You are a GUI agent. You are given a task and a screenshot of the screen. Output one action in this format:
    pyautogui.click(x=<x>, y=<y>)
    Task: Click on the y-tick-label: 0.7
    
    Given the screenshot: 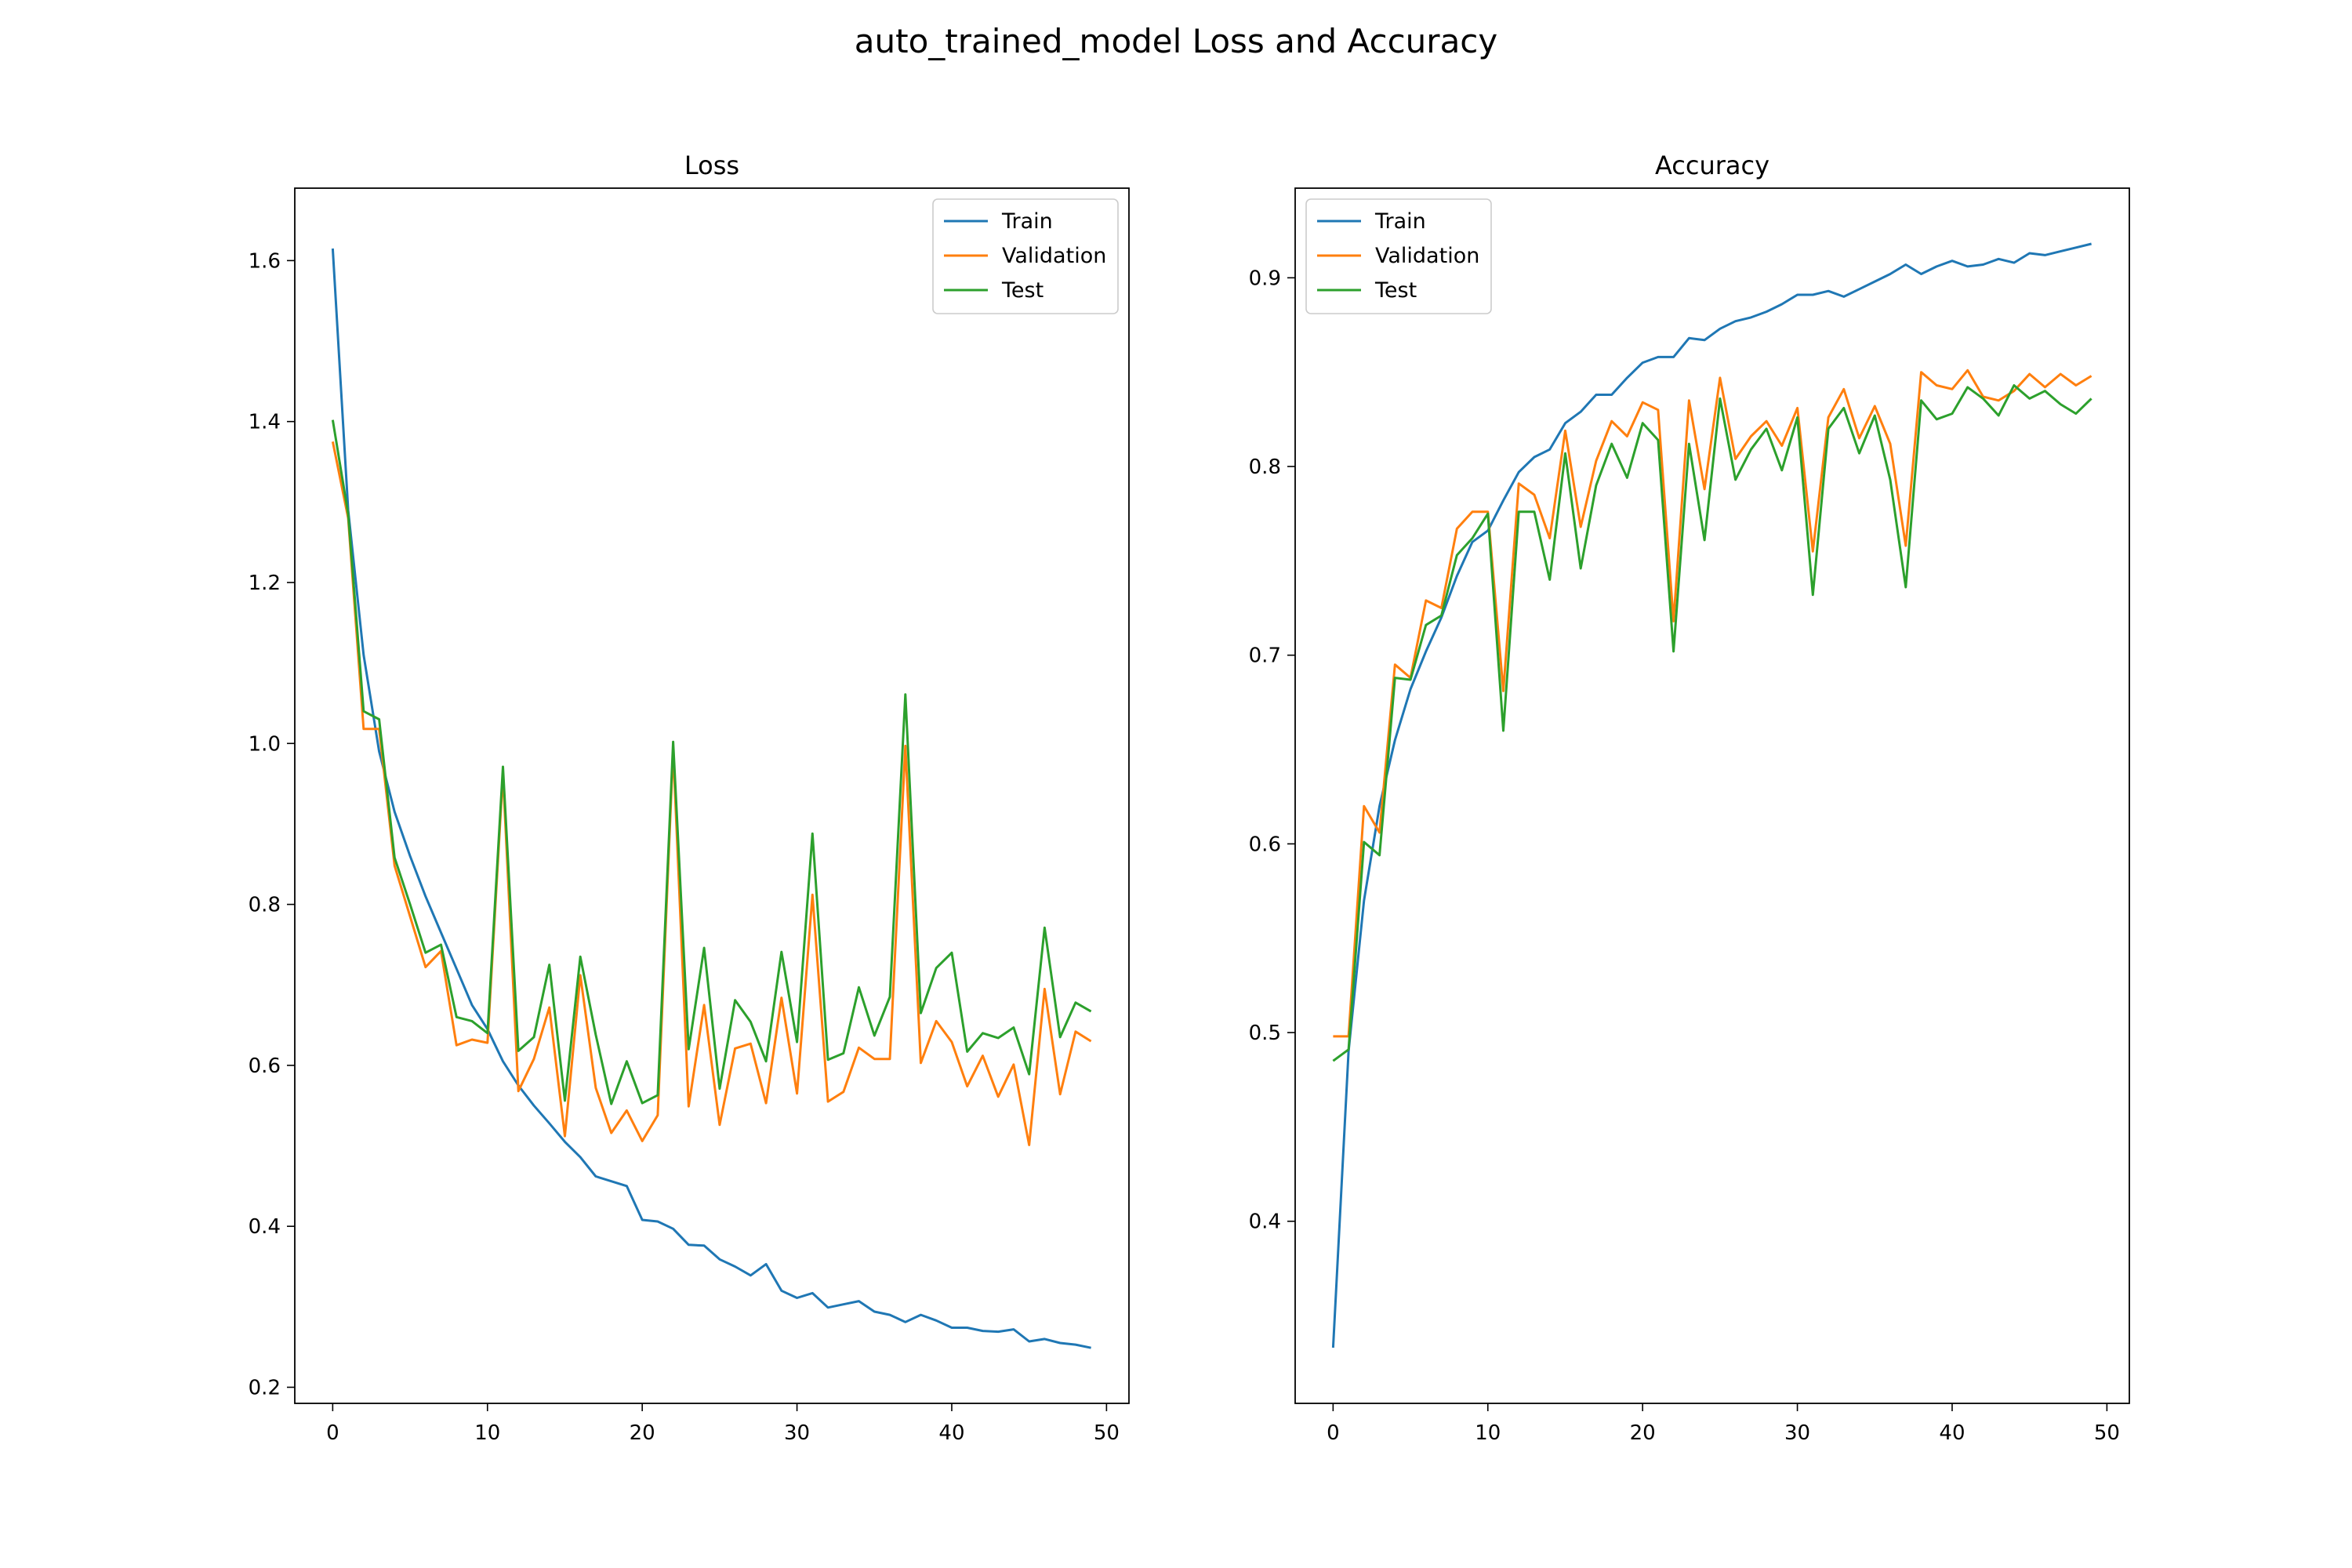 What is the action you would take?
    pyautogui.click(x=1265, y=656)
    